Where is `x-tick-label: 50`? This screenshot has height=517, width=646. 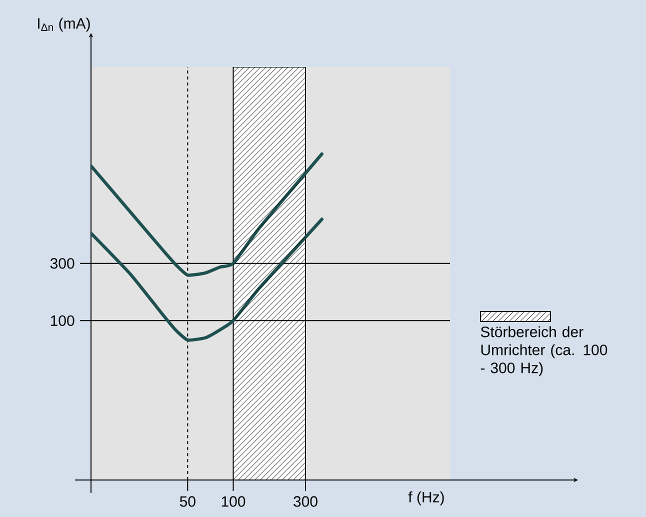 x-tick-label: 50 is located at coordinates (188, 501).